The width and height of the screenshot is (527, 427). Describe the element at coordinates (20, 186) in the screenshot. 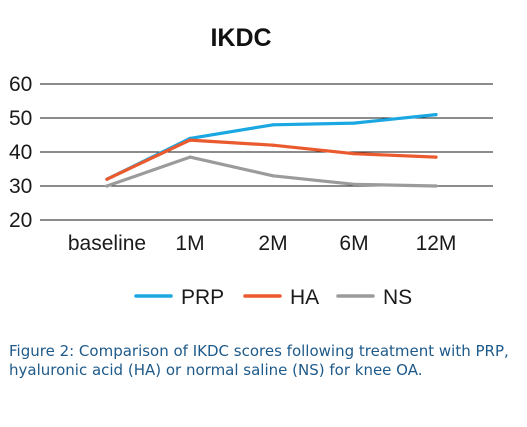

I see `y-tick-label: 30` at that location.